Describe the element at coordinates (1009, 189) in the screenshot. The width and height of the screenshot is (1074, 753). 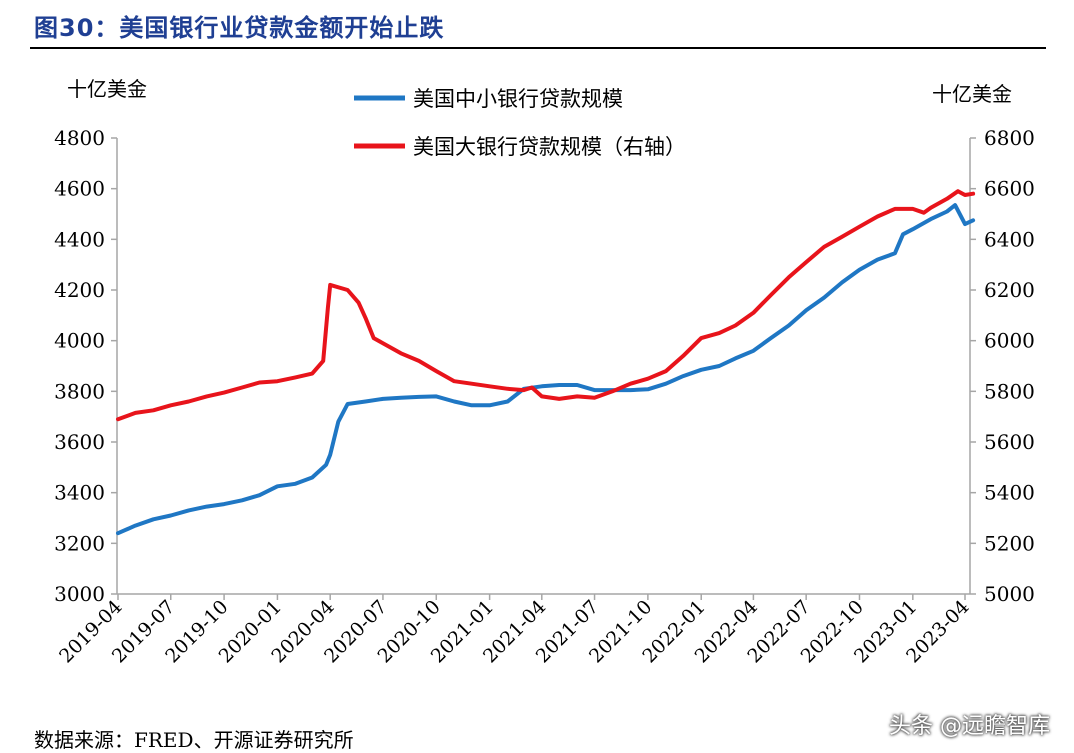
I see `right-tick-label: 6600` at that location.